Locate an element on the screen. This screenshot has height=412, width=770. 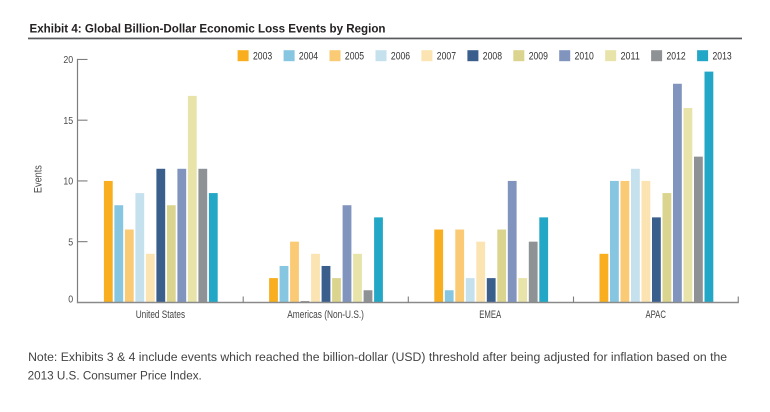
svg-text: 2013 is located at coordinates (722, 57).